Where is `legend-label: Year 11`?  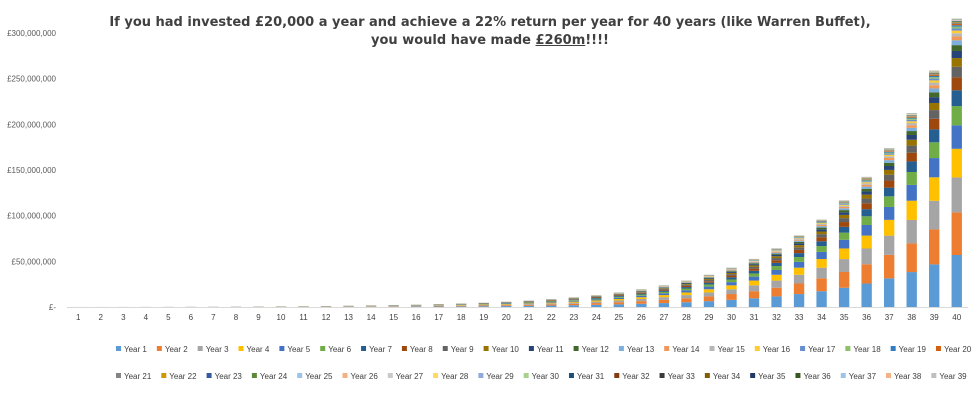
legend-label: Year 11 is located at coordinates (550, 349).